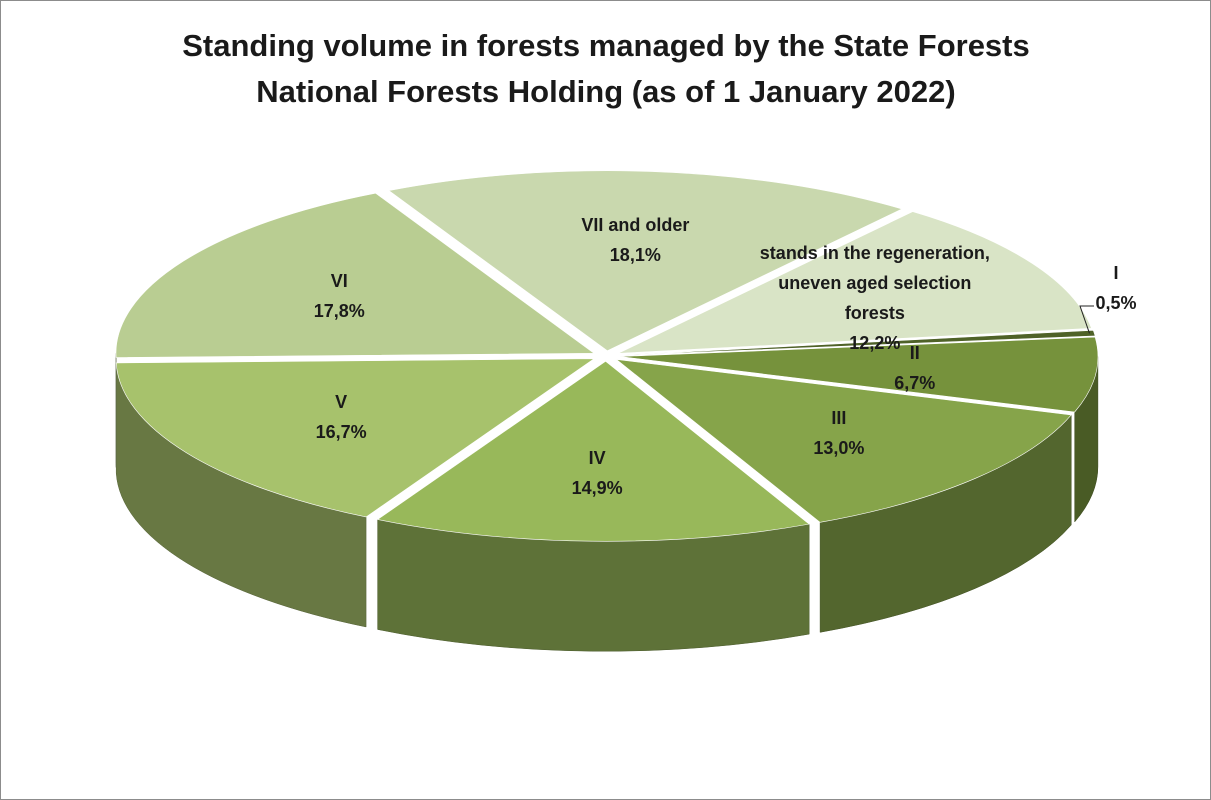 This screenshot has width=1211, height=800. I want to click on slice-value: 13,0%, so click(839, 448).